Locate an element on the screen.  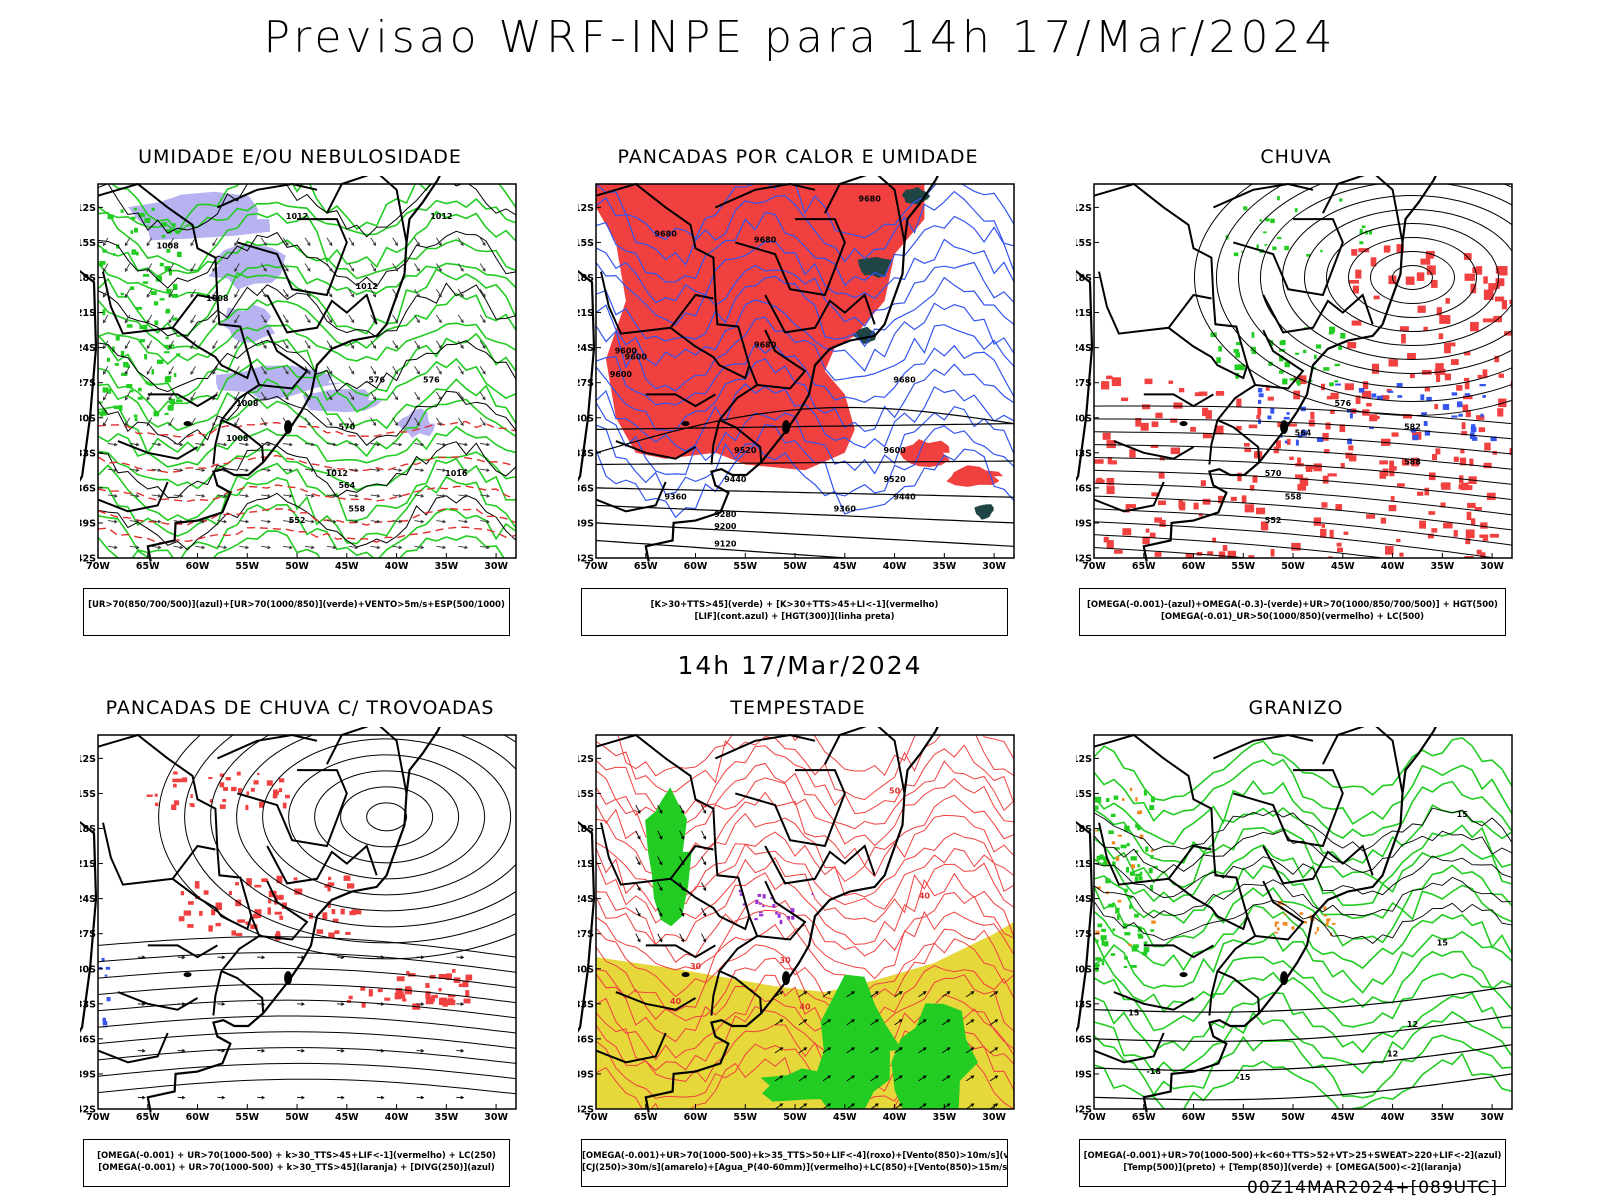
lat-tick-label: 33S is located at coordinates (1084, 453).